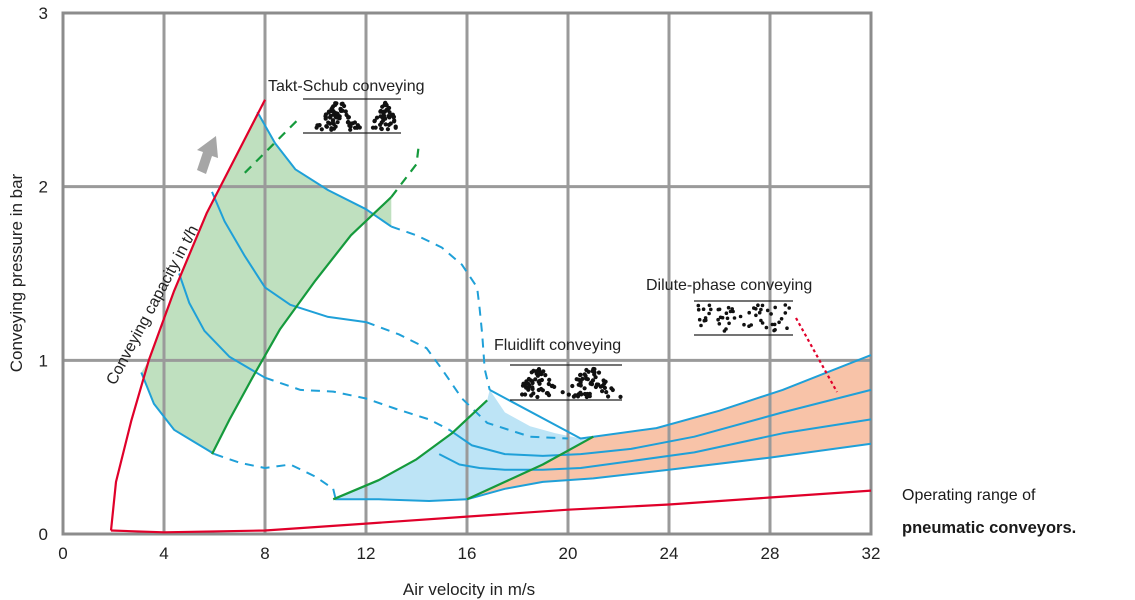 The width and height of the screenshot is (1135, 600). I want to click on x-axis-label: Air velocity in m/s, so click(469, 589).